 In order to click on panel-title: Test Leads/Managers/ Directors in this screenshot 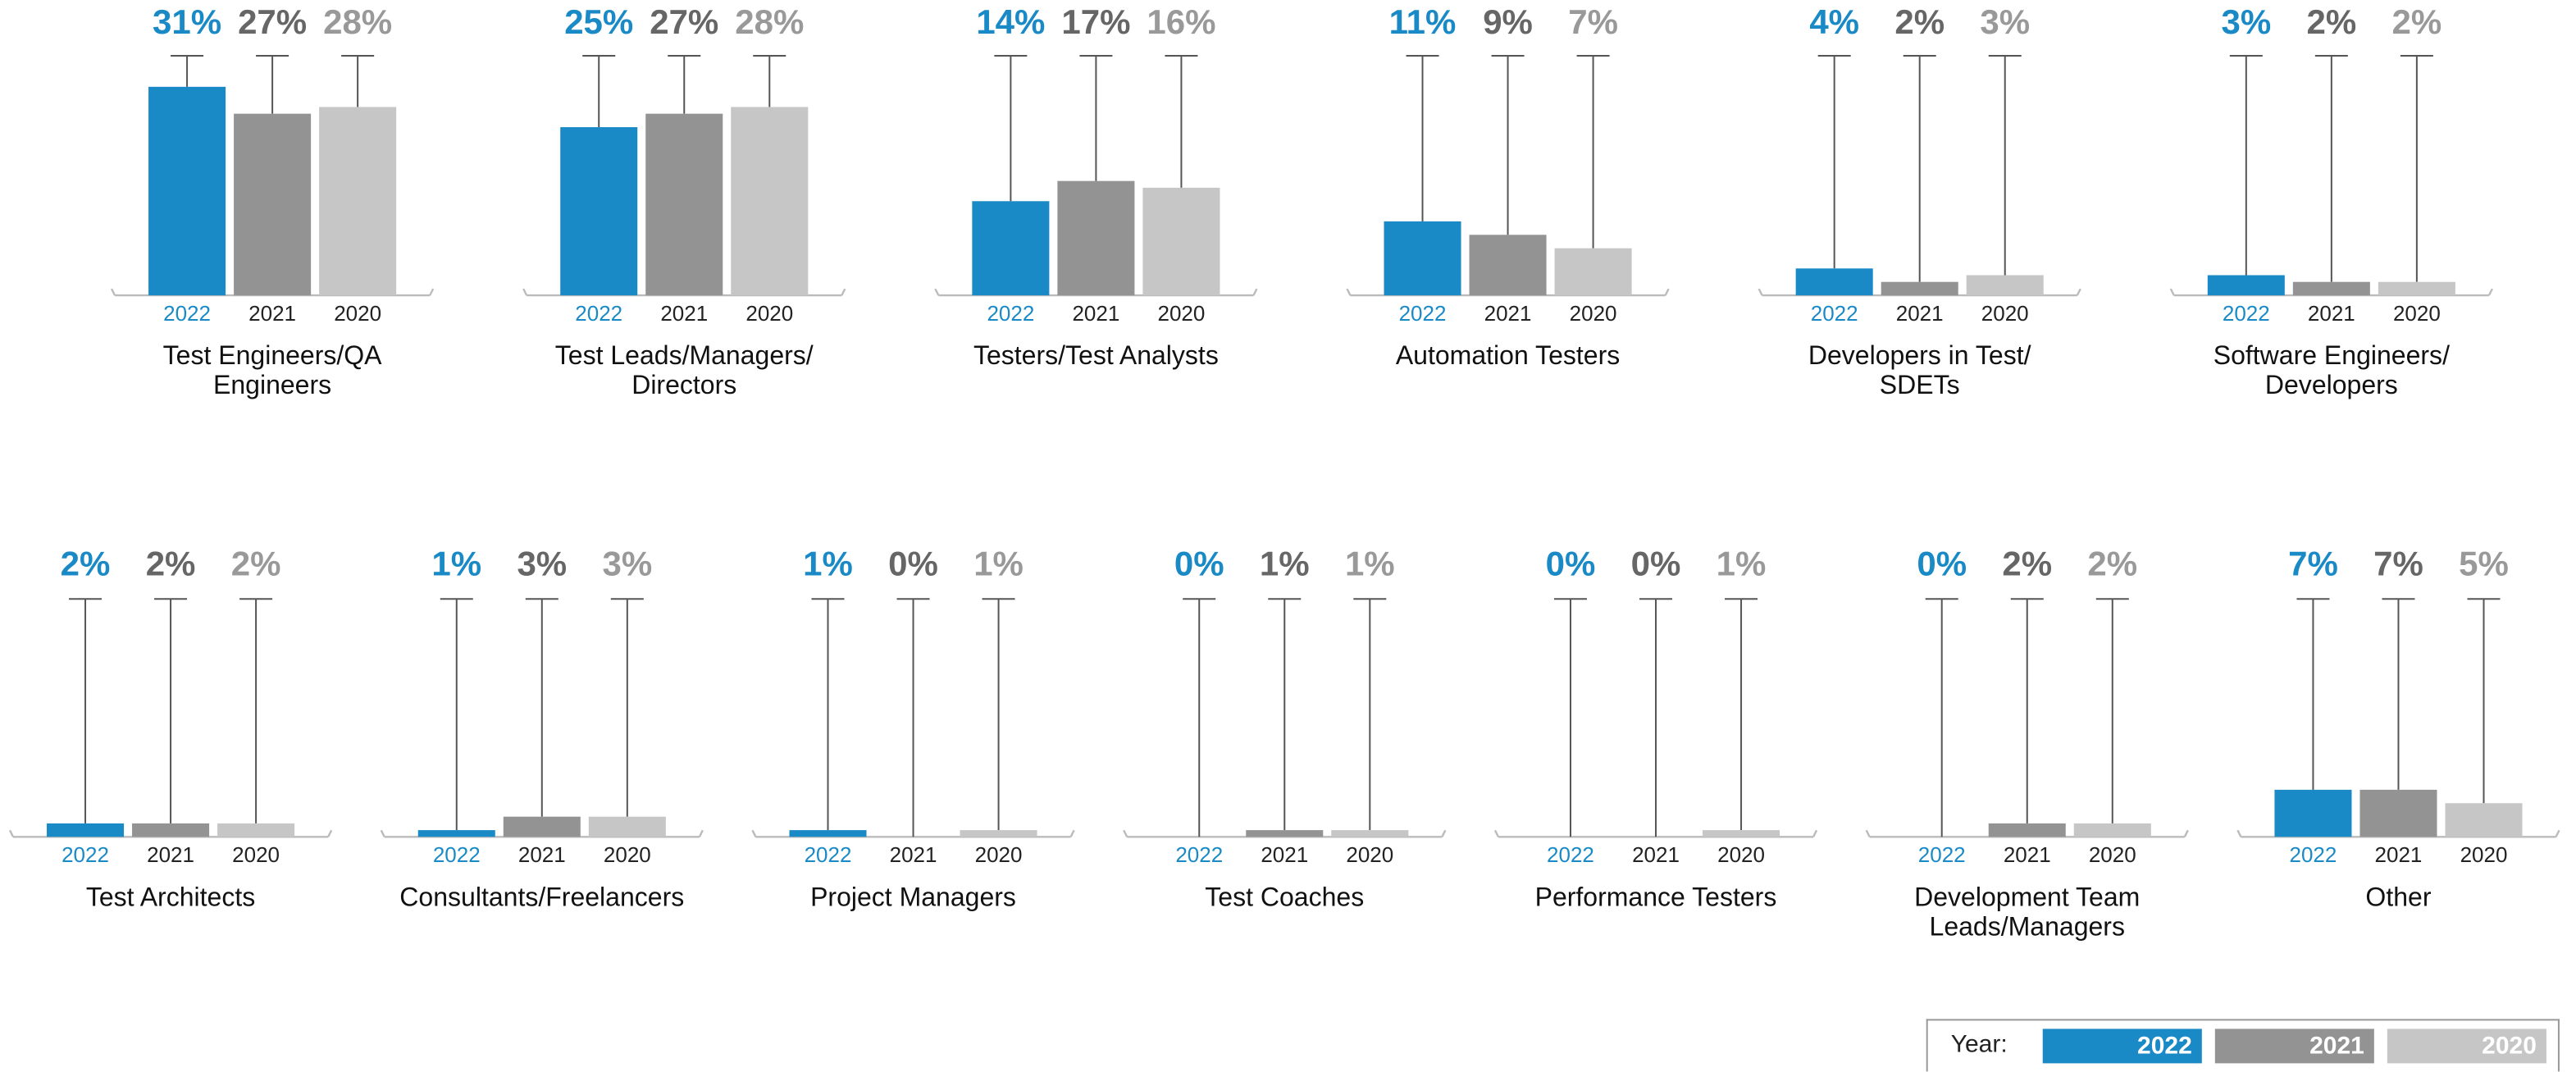, I will do `click(684, 372)`.